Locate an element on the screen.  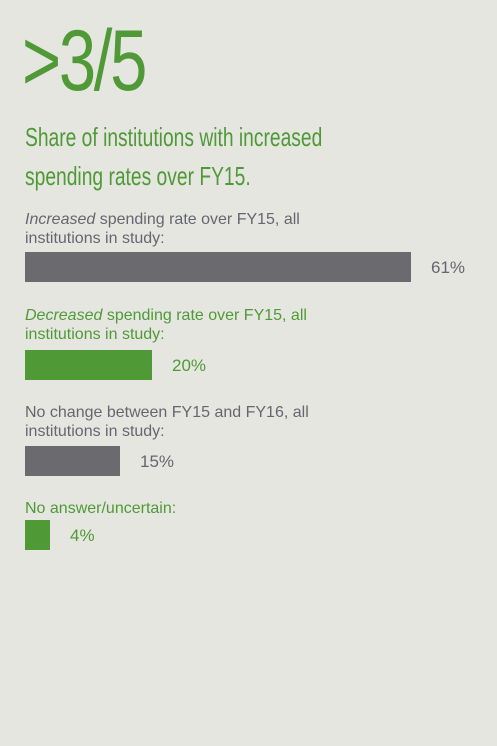
bar-label-text: No answer/uncertain: is located at coordinates (101, 508).